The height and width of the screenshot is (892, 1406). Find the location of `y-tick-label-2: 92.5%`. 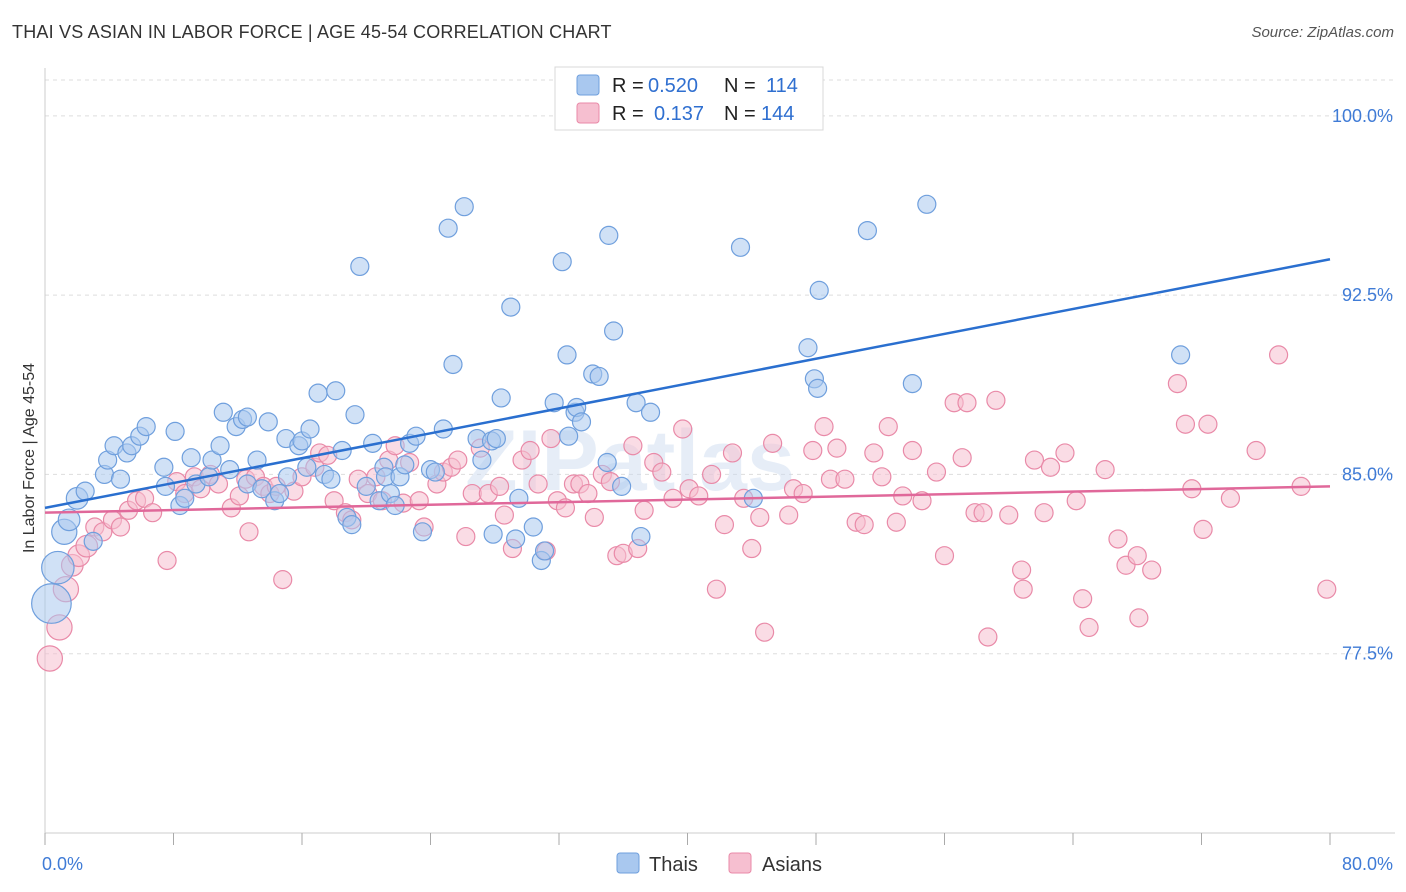

y-tick-label-2: 92.5% is located at coordinates (1367, 295).